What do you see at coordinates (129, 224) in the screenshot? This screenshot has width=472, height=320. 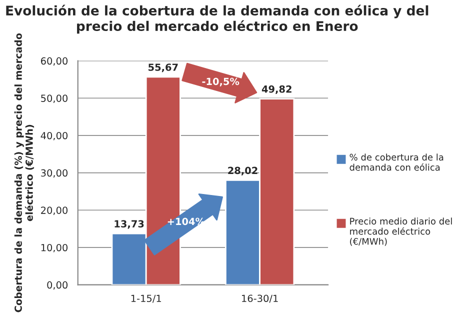 I see `data-label: 13,73` at bounding box center [129, 224].